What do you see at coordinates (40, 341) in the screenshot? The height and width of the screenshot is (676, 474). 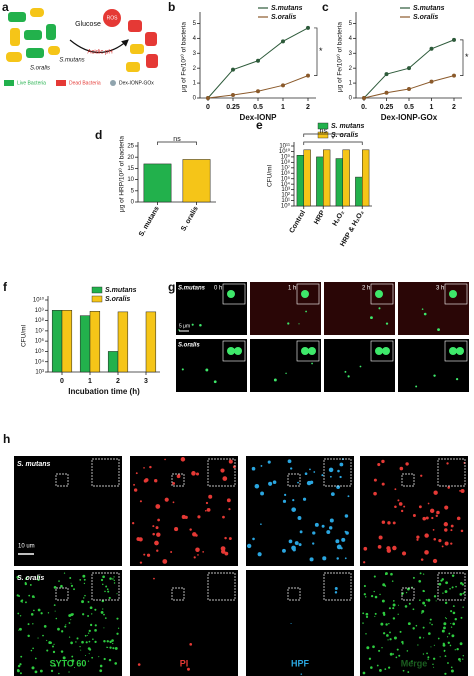 I see `y-tick-label: 10⁶` at bounding box center [40, 341].